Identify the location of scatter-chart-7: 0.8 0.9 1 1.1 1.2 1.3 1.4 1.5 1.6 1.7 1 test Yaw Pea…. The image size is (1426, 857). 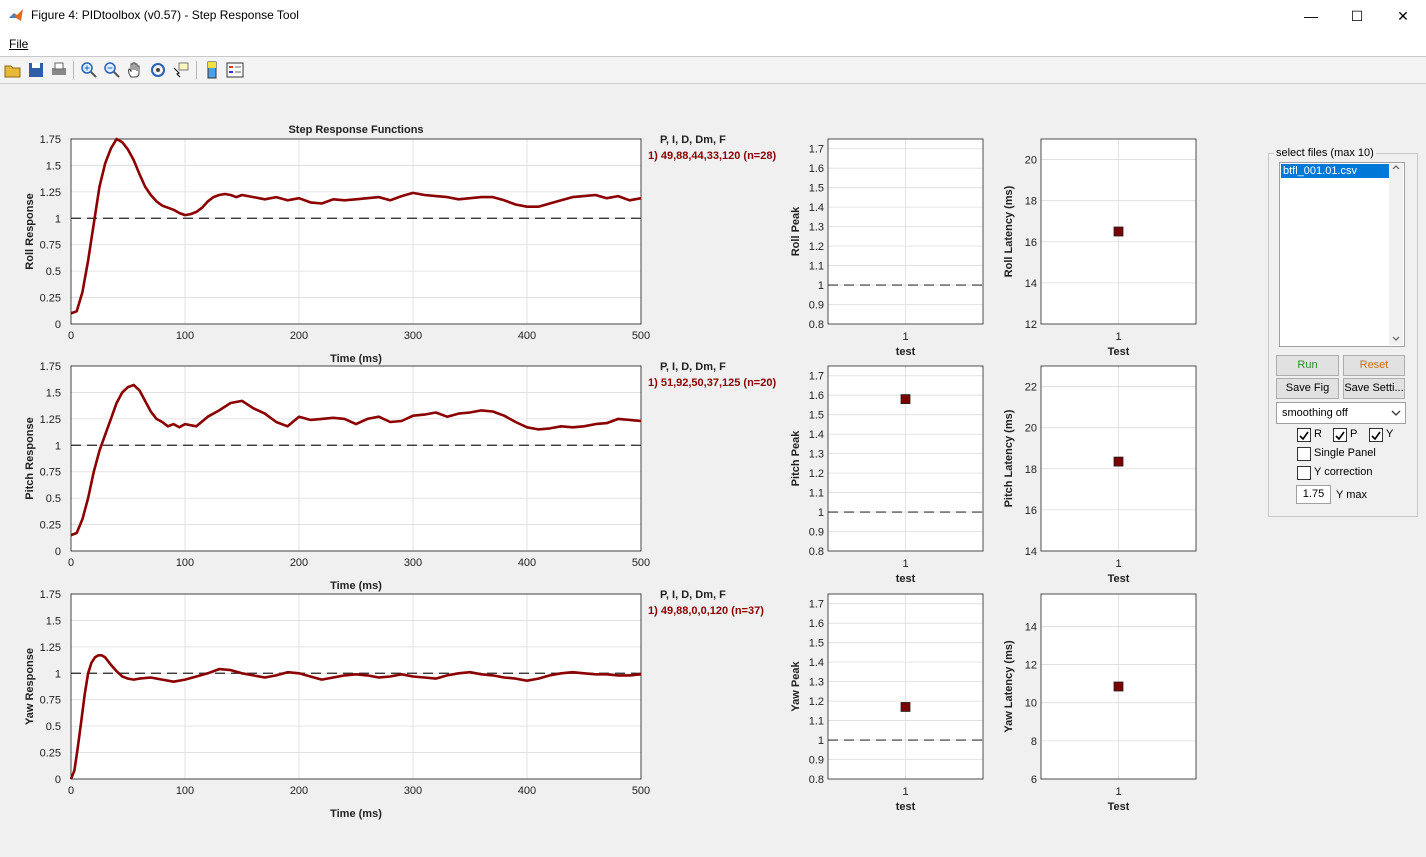
(887, 703).